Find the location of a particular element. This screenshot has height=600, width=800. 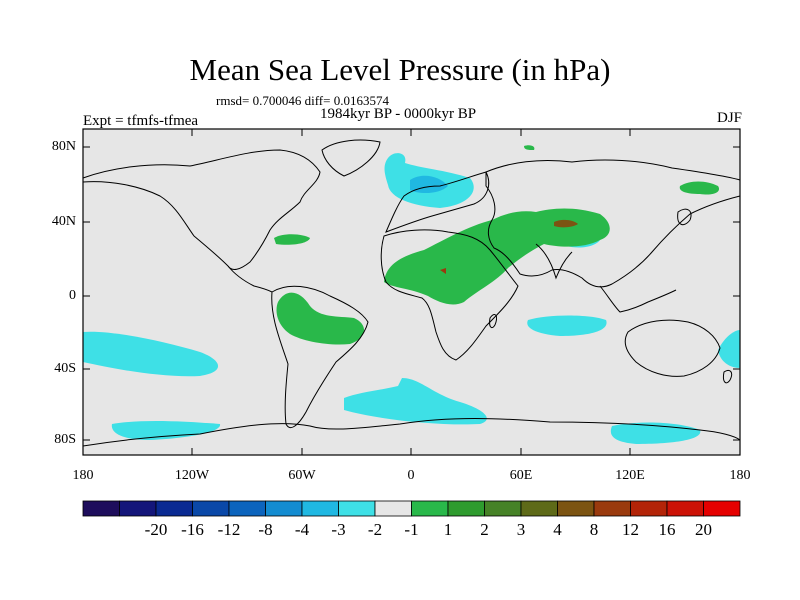

coastline-africa is located at coordinates (449, 295).